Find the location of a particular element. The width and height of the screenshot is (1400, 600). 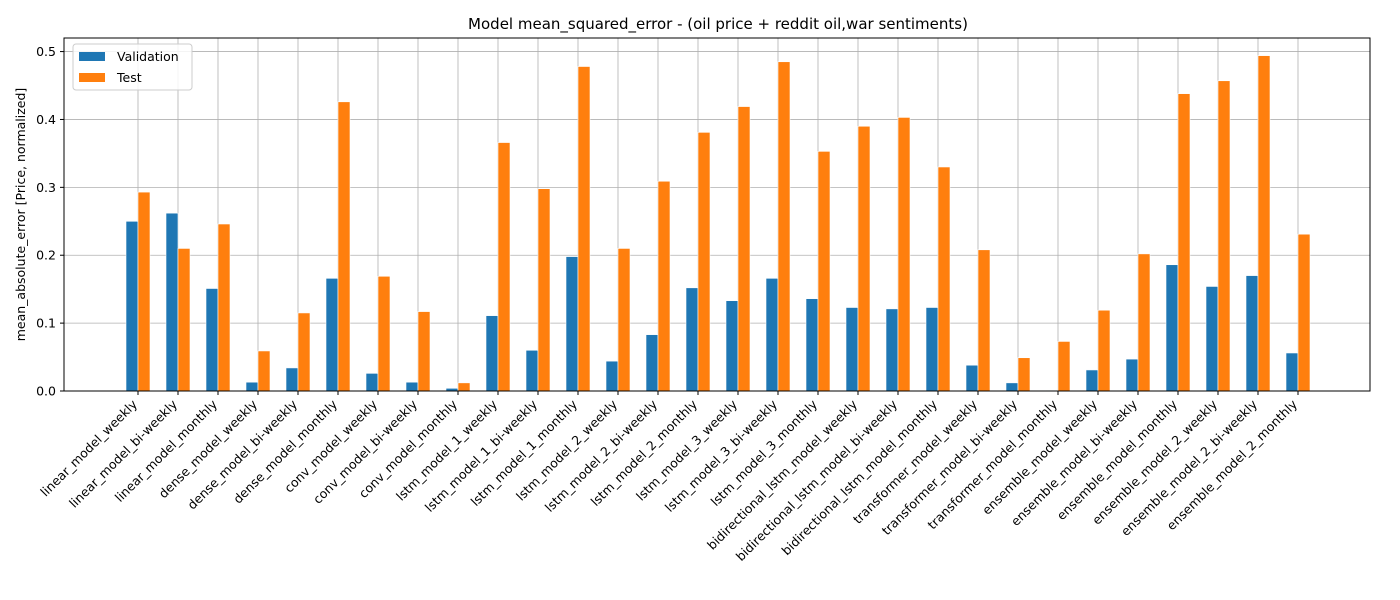

y-tick-label-4: 0.4 is located at coordinates (46, 119).